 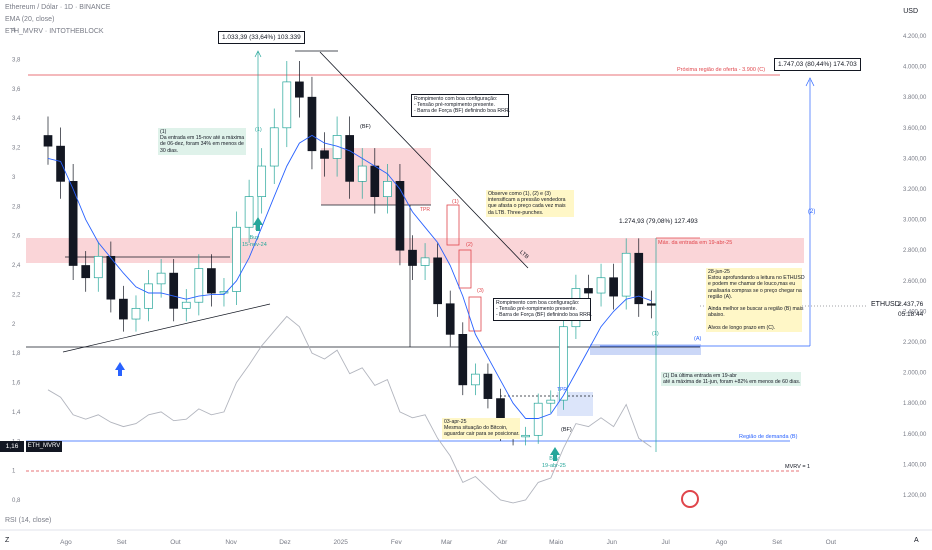 What do you see at coordinates (666, 542) in the screenshot?
I see `x-tick: Jul` at bounding box center [666, 542].